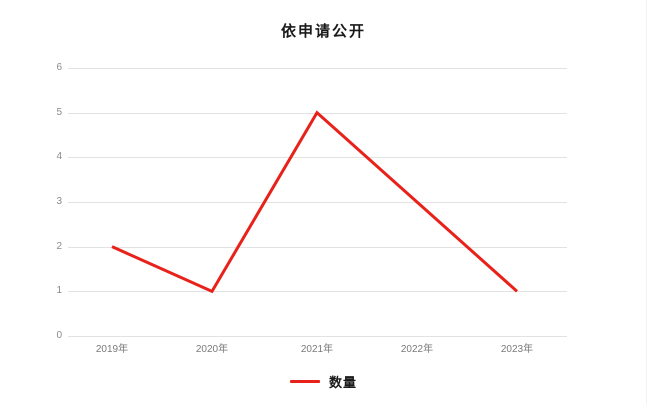  What do you see at coordinates (304, 381) in the screenshot?
I see `legend-swatch-quantity` at bounding box center [304, 381].